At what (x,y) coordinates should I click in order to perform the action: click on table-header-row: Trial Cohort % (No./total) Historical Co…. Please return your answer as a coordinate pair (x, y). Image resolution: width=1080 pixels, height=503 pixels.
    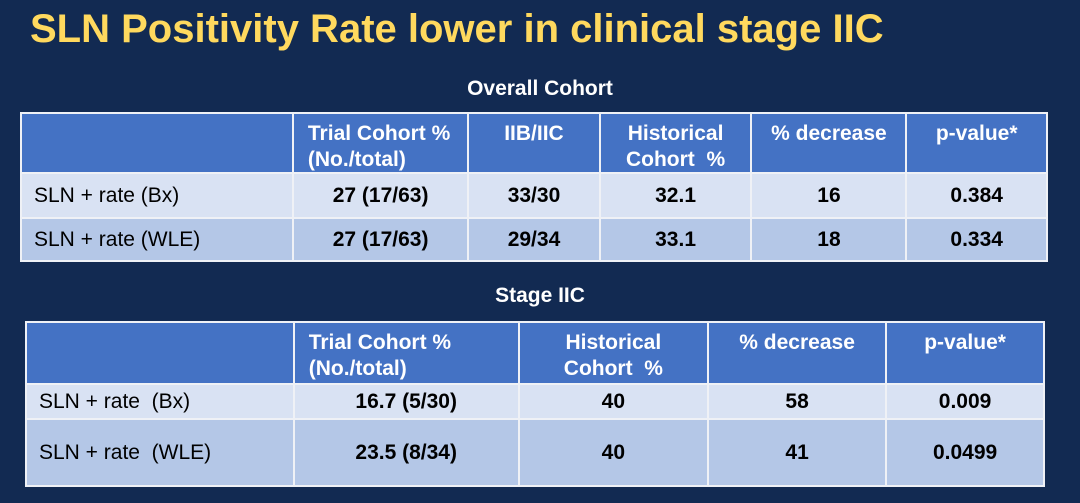
    Looking at the image, I should click on (535, 353).